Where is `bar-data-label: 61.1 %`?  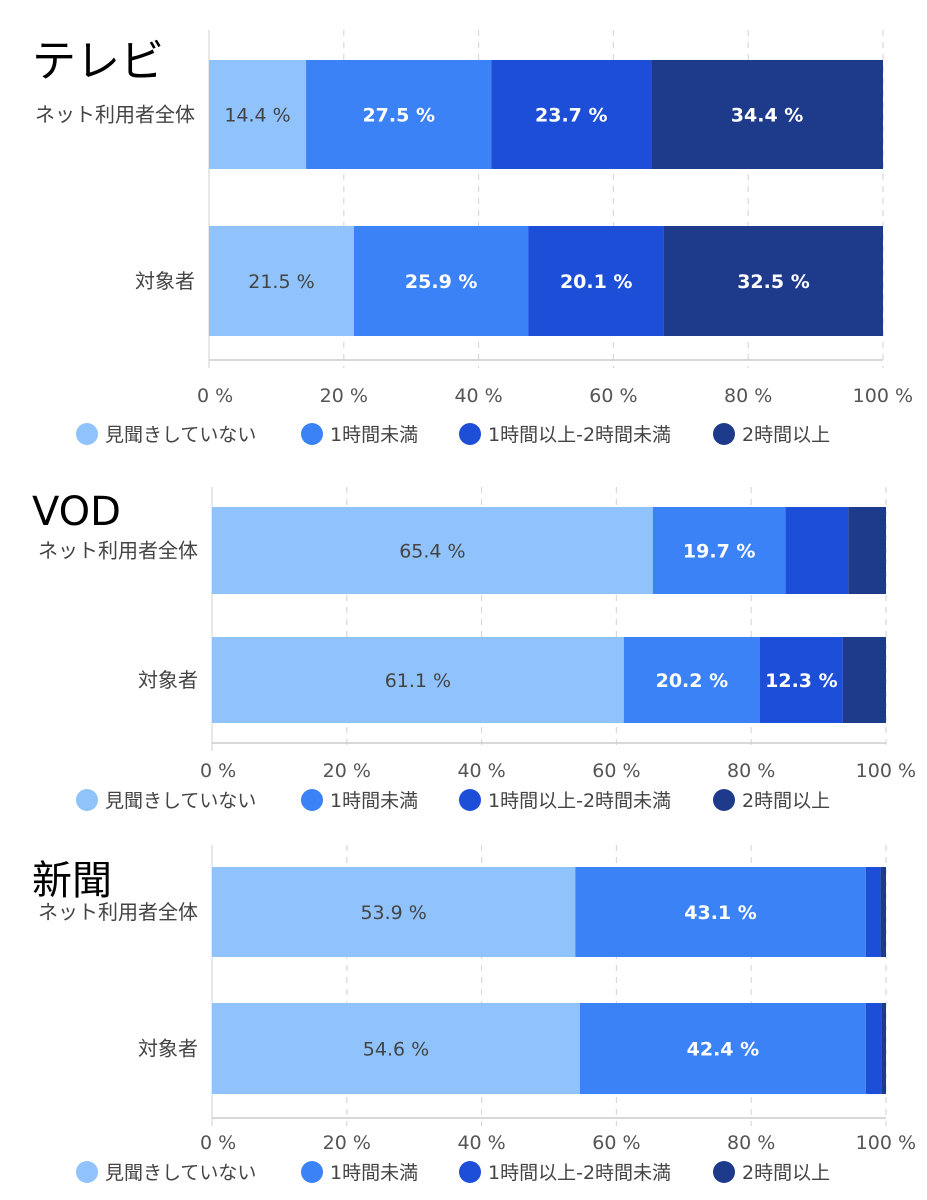 bar-data-label: 61.1 % is located at coordinates (418, 681).